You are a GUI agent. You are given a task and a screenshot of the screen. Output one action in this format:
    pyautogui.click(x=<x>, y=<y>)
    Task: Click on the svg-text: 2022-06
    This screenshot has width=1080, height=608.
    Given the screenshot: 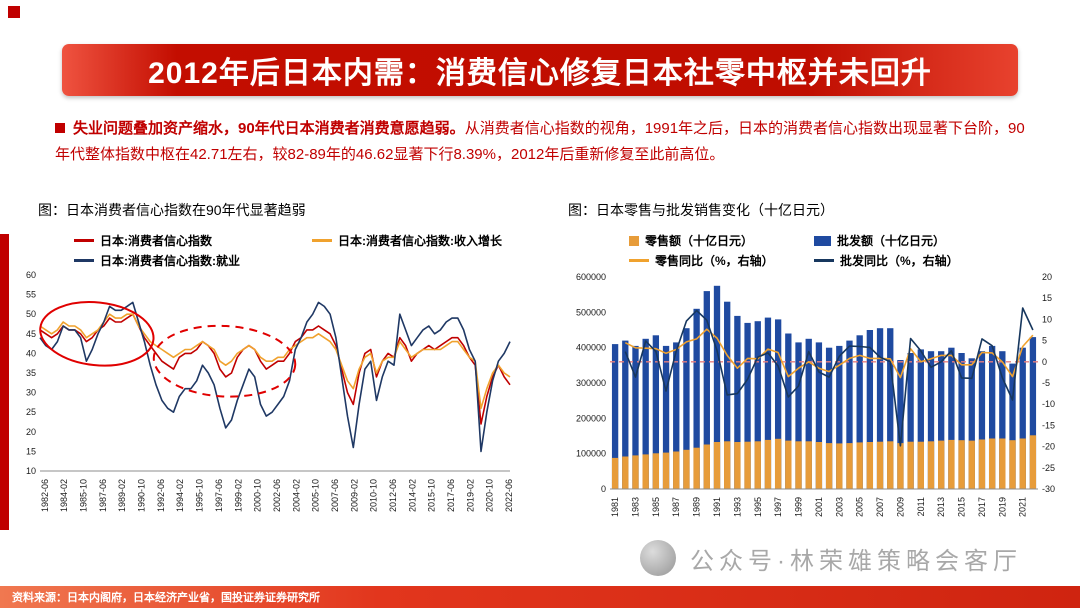 What is the action you would take?
    pyautogui.click(x=509, y=495)
    